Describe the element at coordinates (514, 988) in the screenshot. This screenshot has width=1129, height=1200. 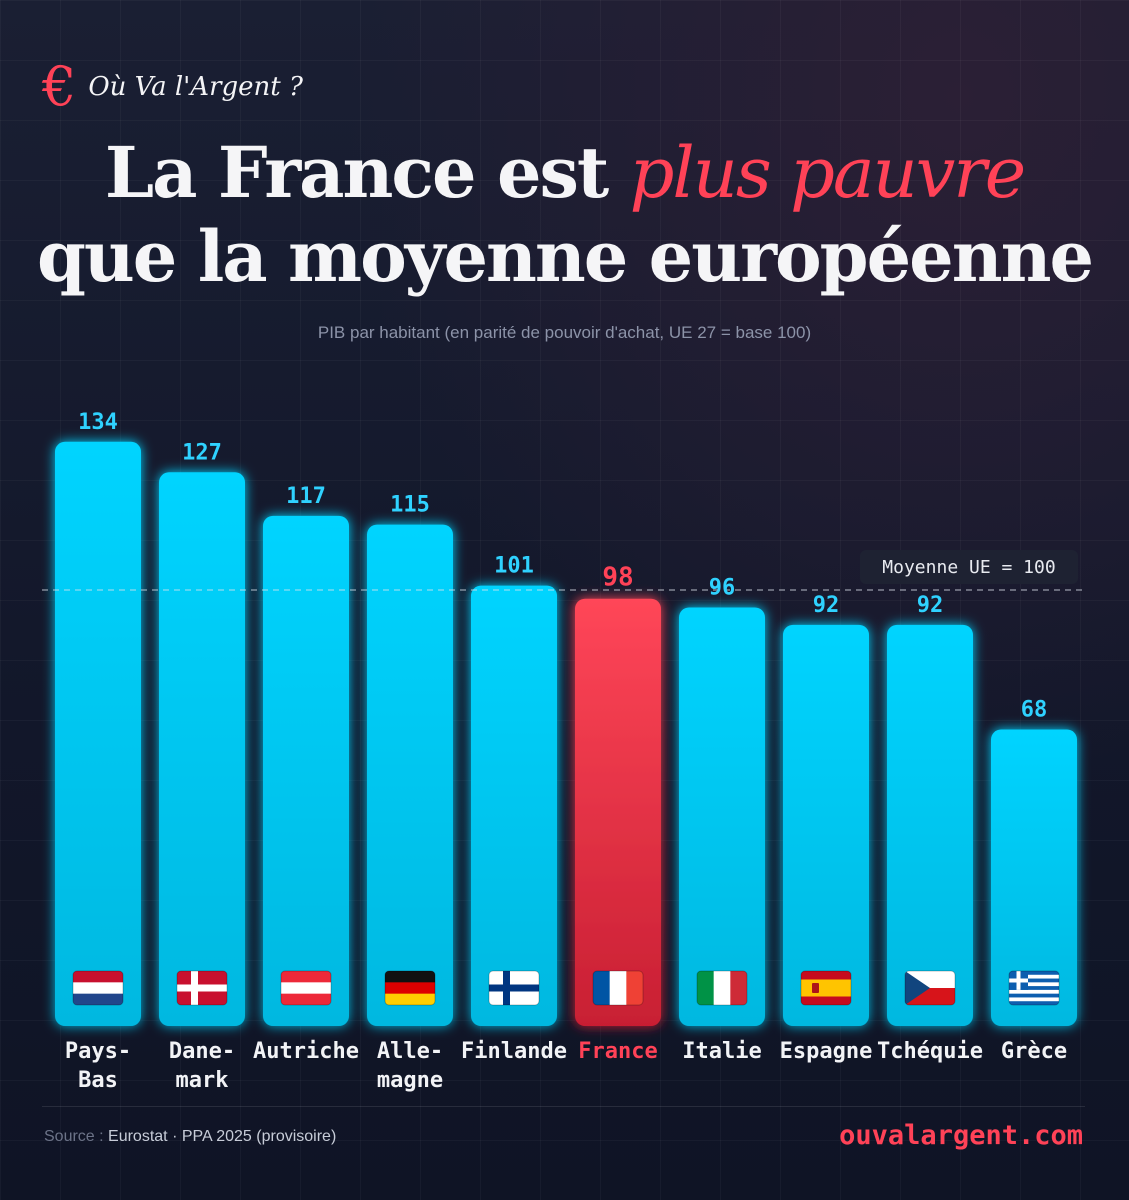
I see `flag-finland-icon` at that location.